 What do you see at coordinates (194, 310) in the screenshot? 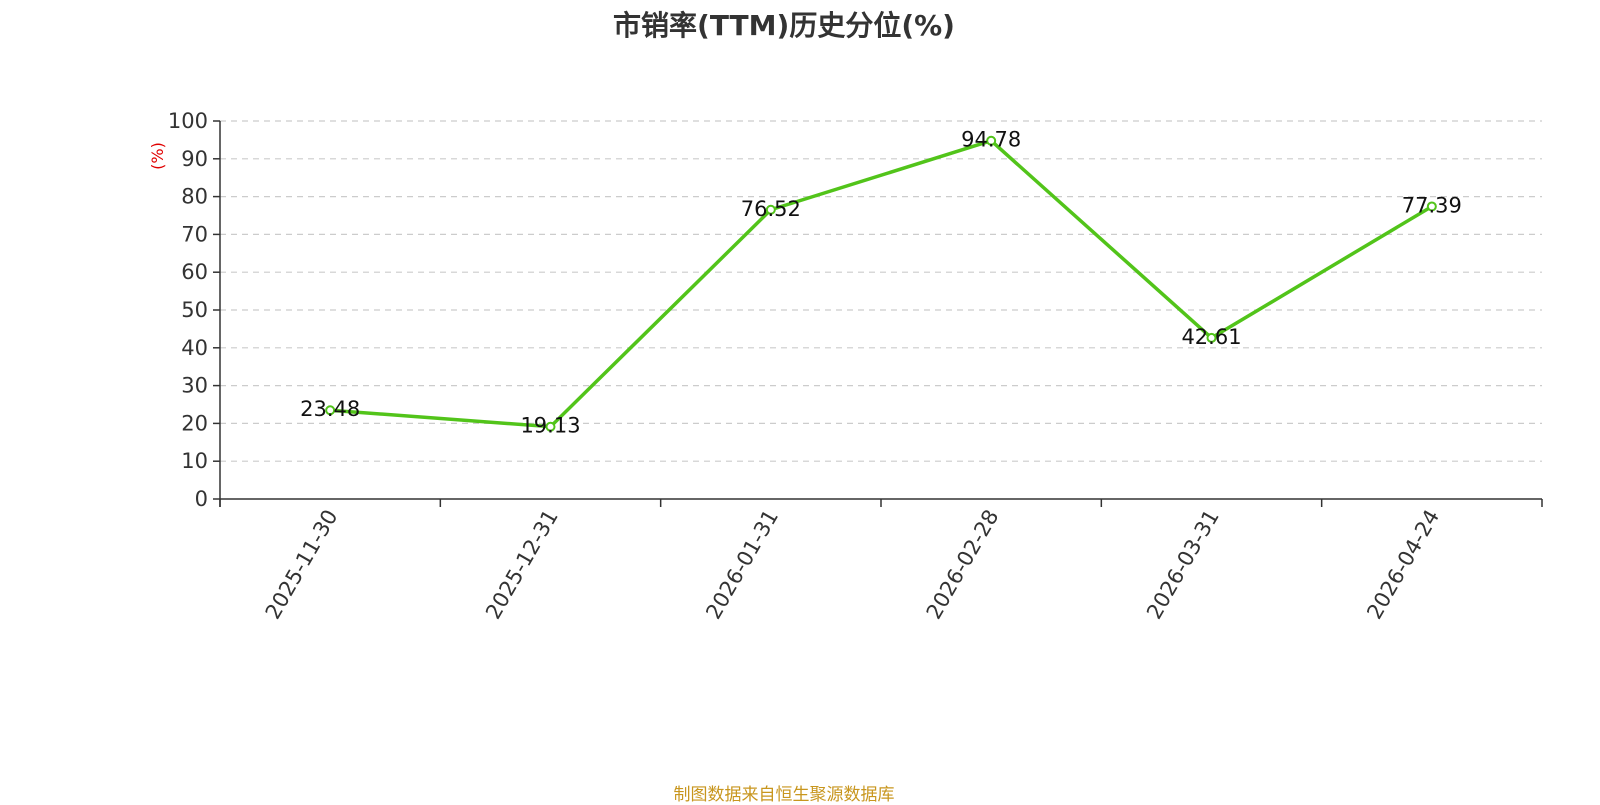
I see `y-tick-label: 50` at bounding box center [194, 310].